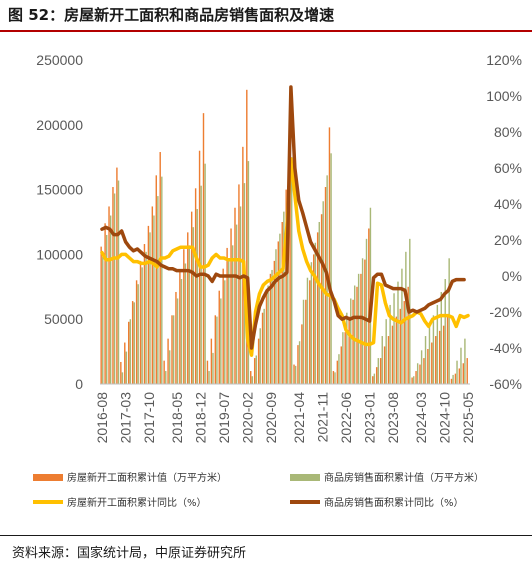 Image resolution: width=532 pixels, height=566 pixels. I want to click on x-tick-label: 2017-10, so click(149, 418).